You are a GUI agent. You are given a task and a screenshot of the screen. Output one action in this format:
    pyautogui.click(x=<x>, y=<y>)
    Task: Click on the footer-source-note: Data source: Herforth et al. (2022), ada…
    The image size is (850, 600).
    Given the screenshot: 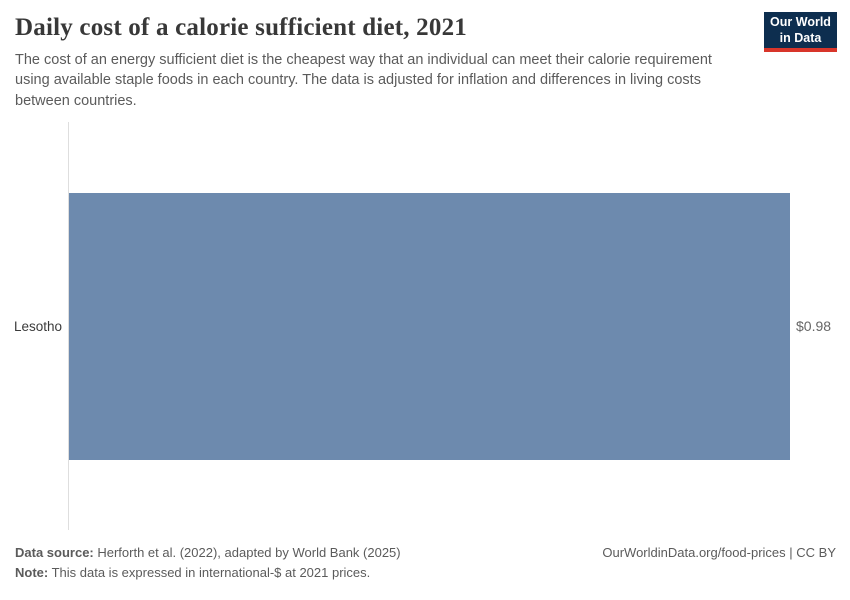 What is the action you would take?
    pyautogui.click(x=208, y=563)
    